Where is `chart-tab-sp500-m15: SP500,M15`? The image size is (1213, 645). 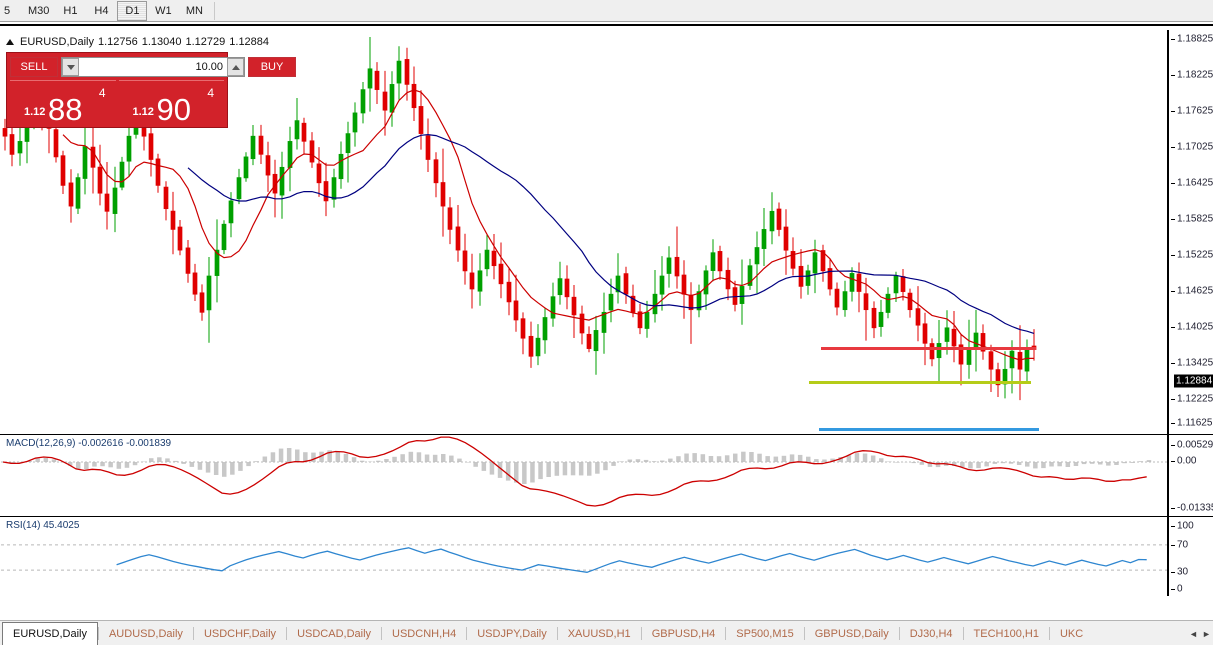 chart-tab-sp500-m15: SP500,M15 is located at coordinates (765, 634).